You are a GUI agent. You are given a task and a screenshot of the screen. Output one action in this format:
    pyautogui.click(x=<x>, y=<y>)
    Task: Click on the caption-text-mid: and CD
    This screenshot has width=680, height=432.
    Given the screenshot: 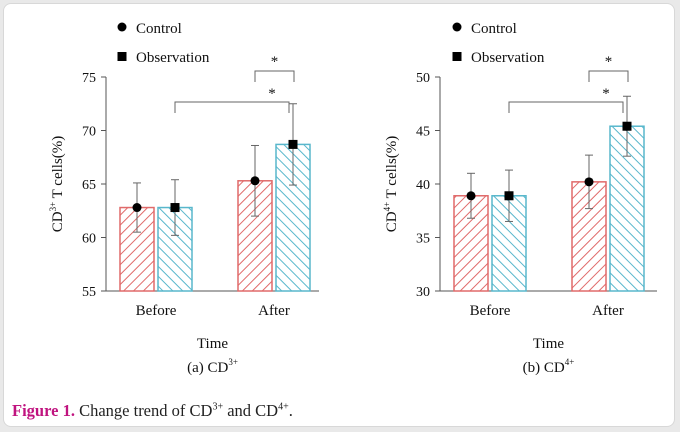 What is the action you would take?
    pyautogui.click(x=251, y=410)
    